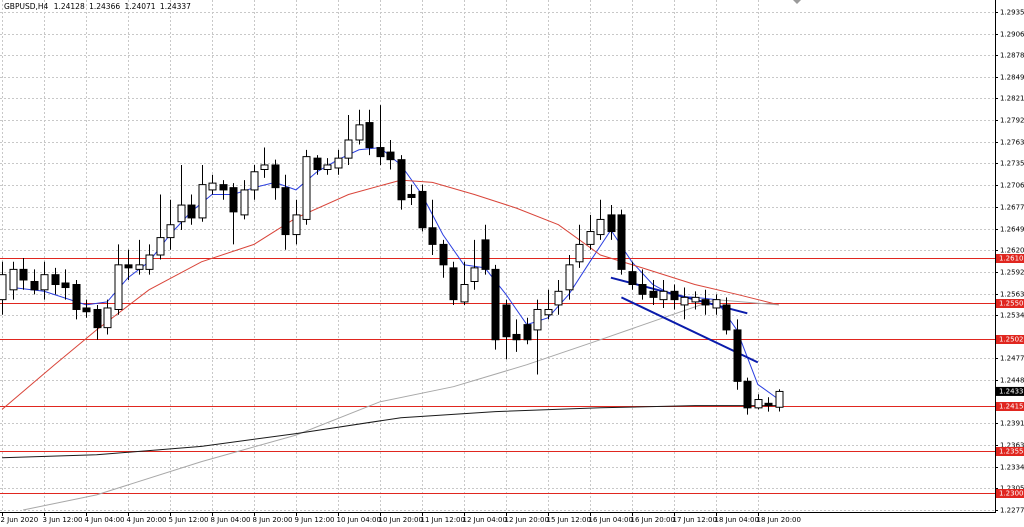  What do you see at coordinates (1011, 340) in the screenshot?
I see `level-label: 1.25026` at bounding box center [1011, 340].